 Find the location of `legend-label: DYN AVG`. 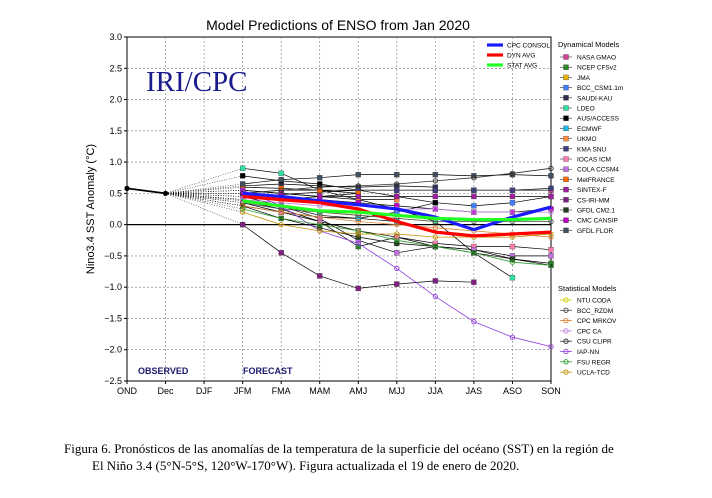

legend-label: DYN AVG is located at coordinates (521, 56).